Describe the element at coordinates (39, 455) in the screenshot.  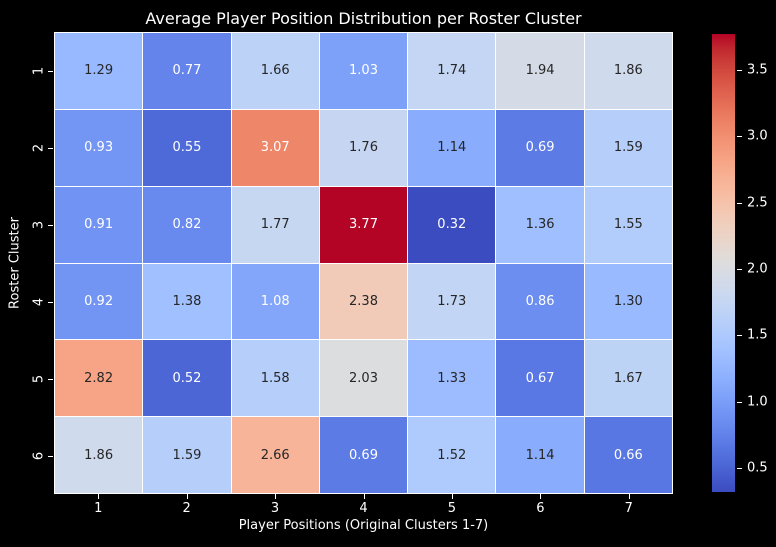
I see `y-tick-label: 6` at that location.